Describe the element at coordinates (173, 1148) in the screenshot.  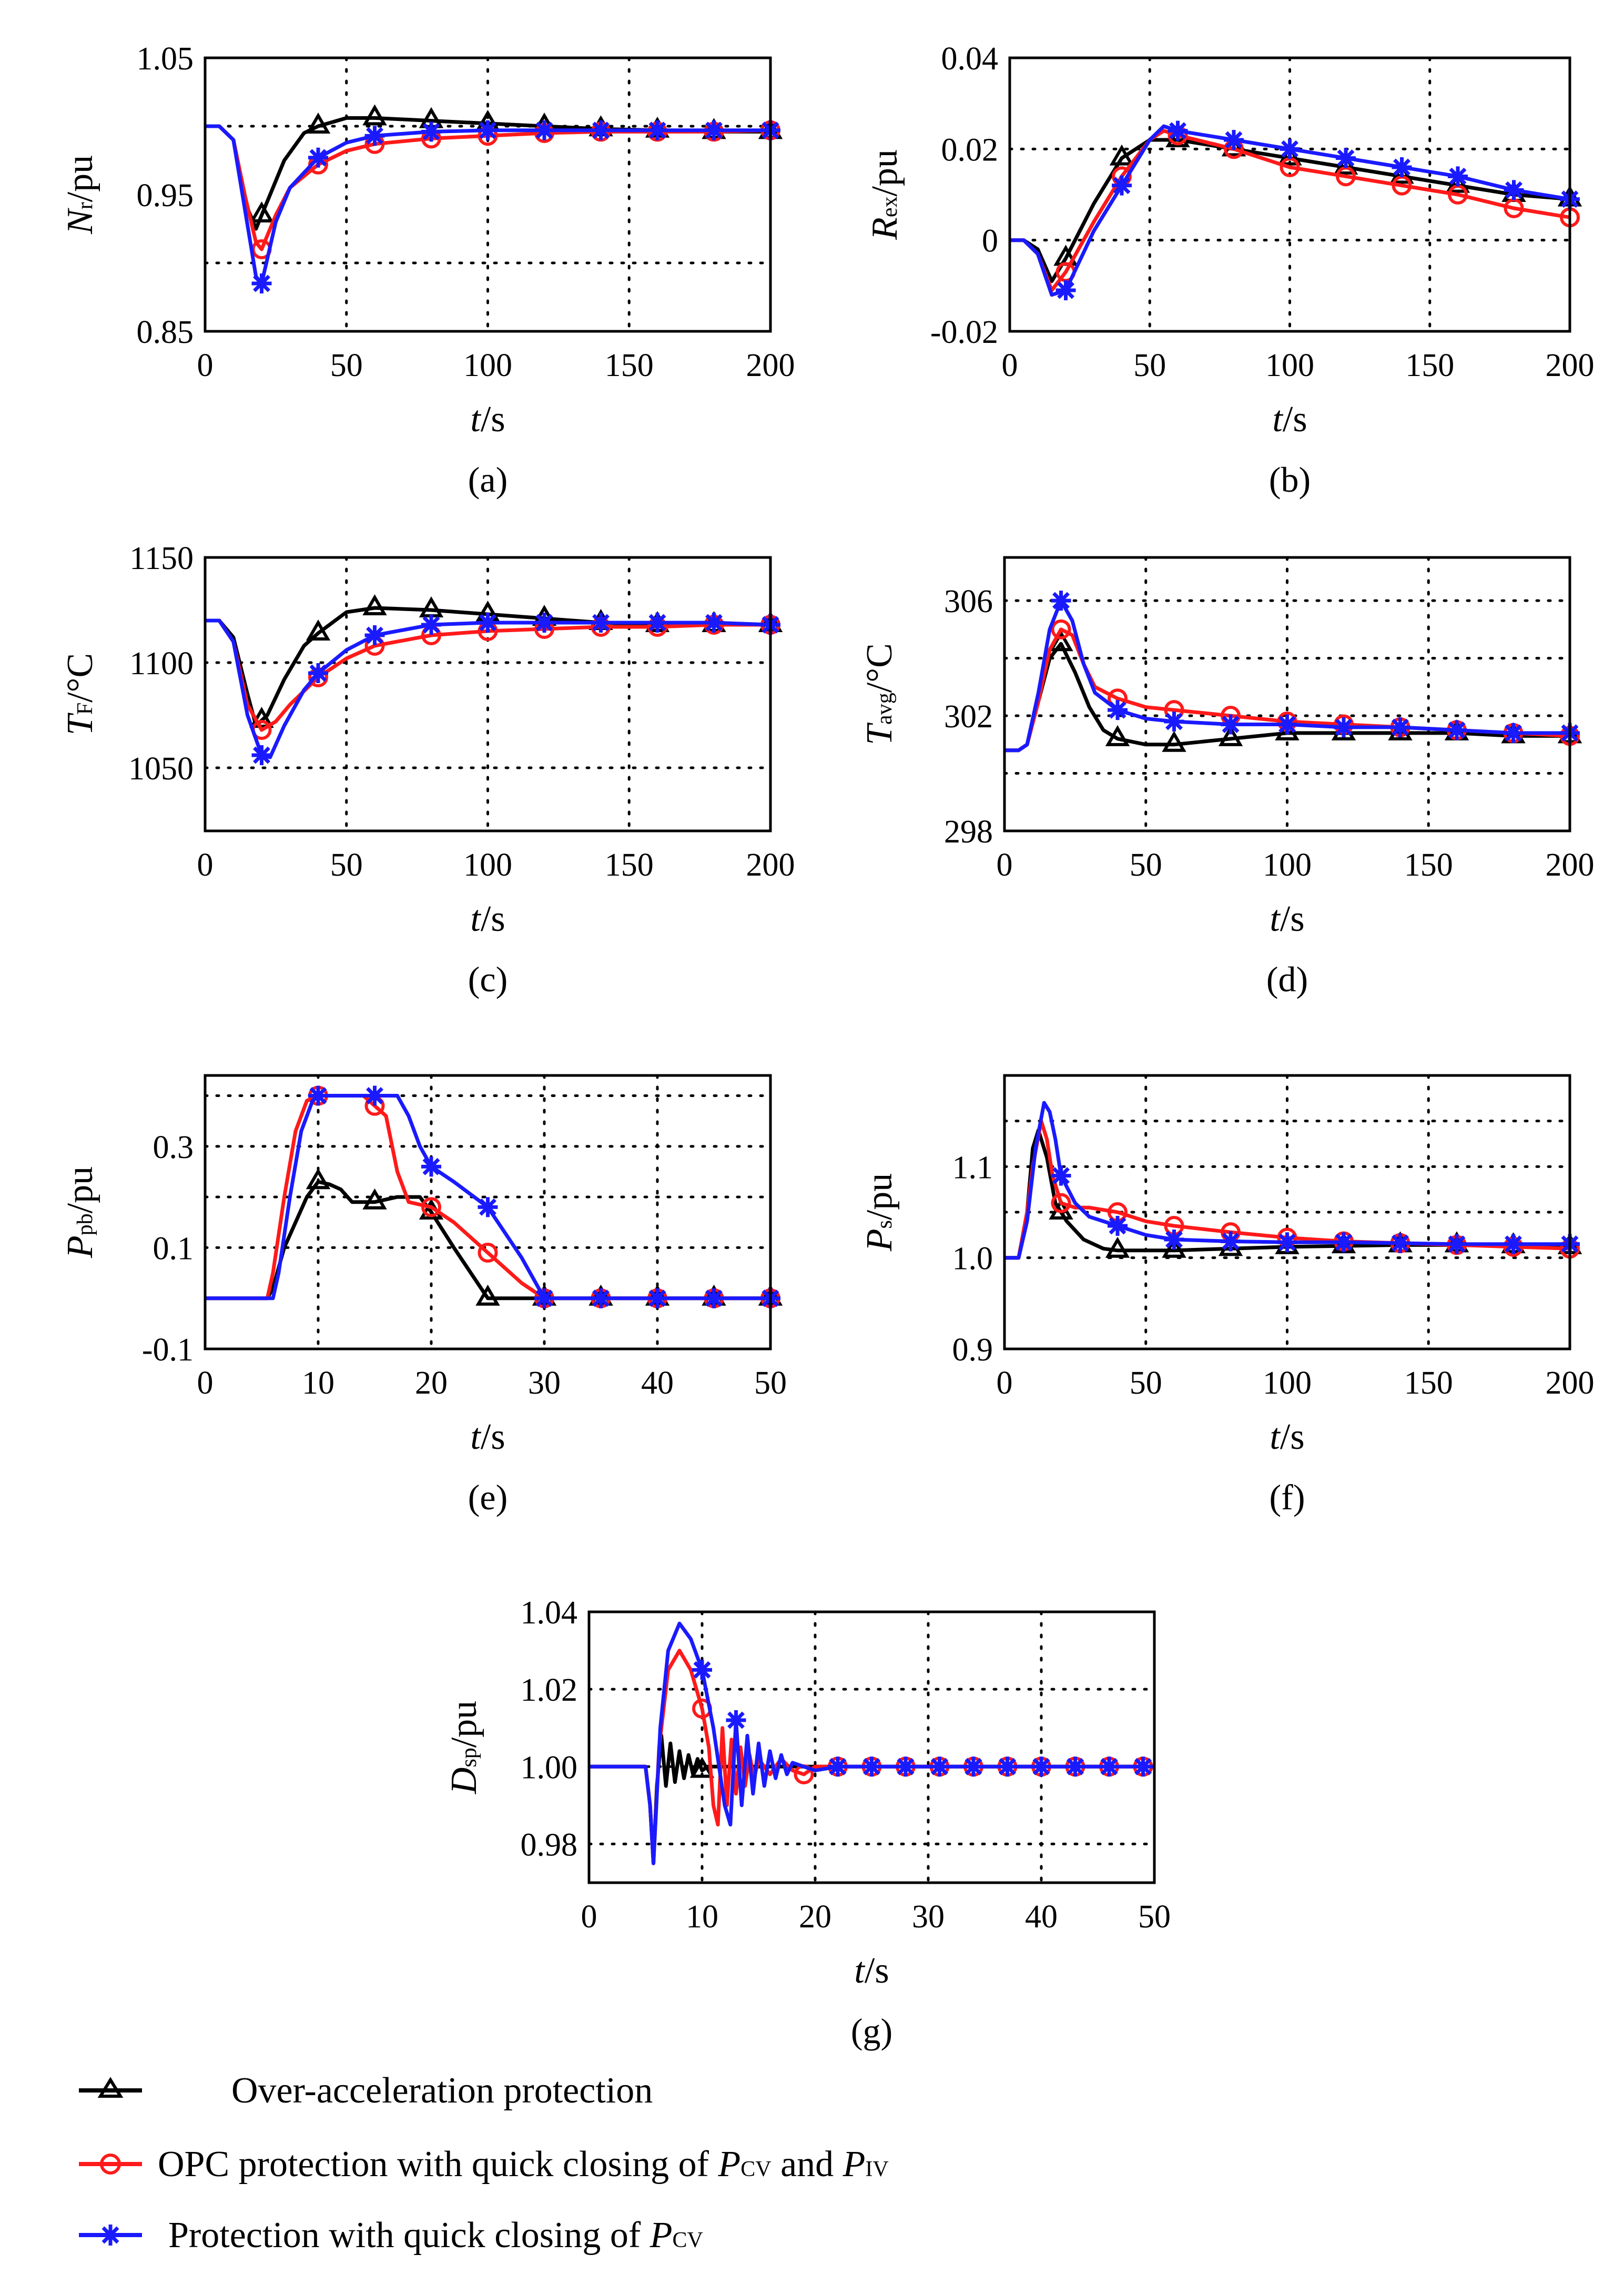
I see `y-tick-label: 0.3` at that location.